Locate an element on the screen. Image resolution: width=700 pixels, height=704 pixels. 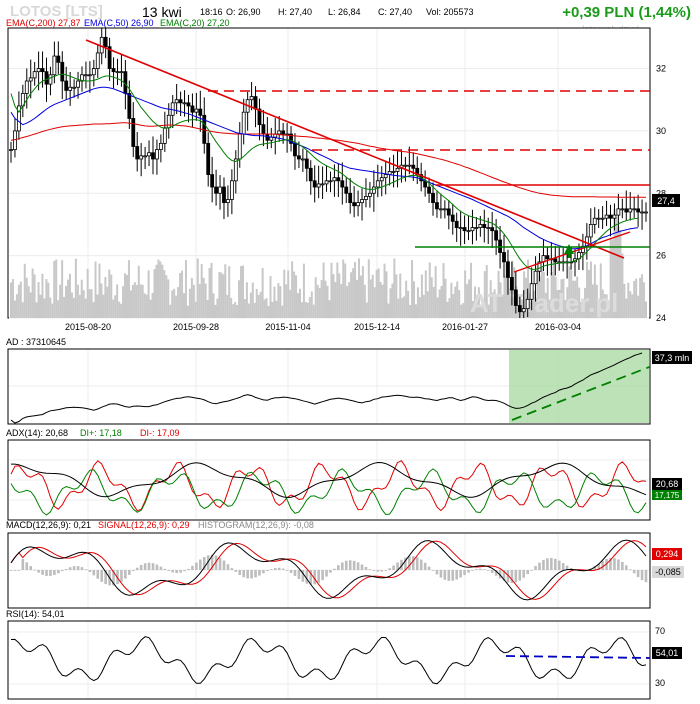
macd-line is located at coordinates (328, 570).